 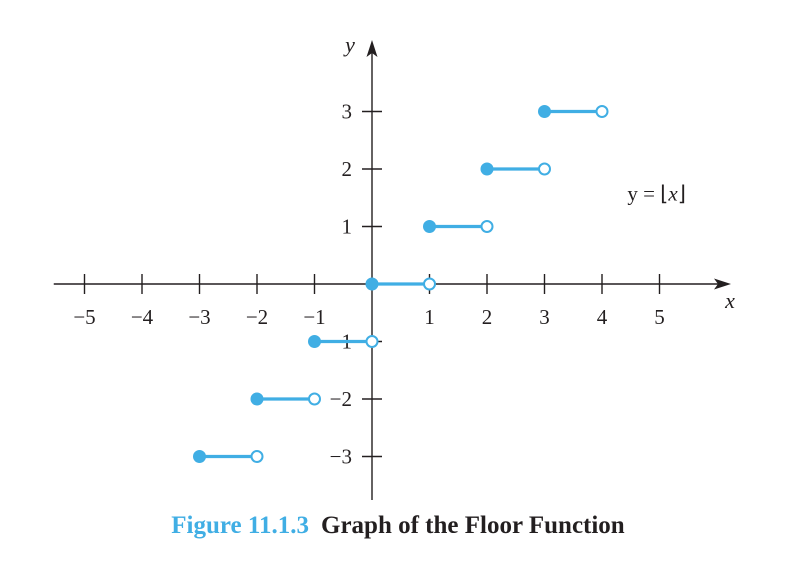 I want to click on x-tick-label: −1, so click(x=314, y=317).